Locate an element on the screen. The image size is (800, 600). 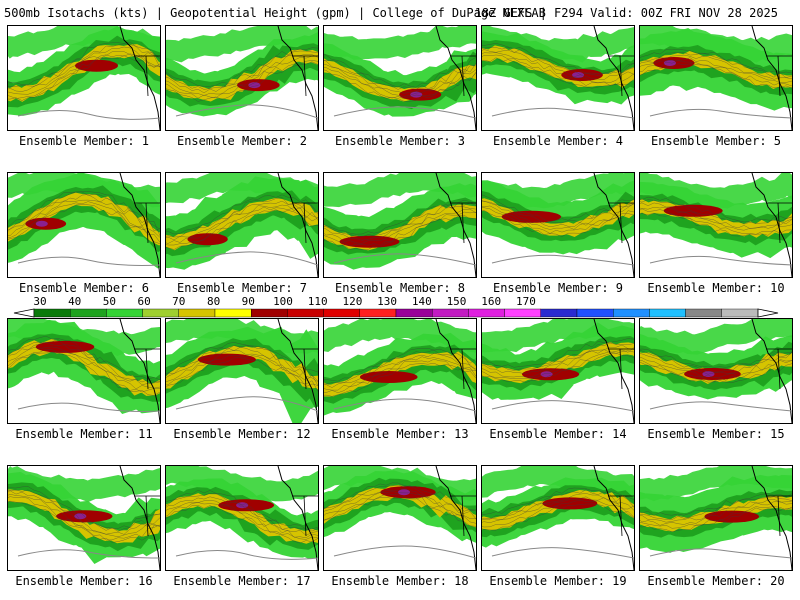
jet-core-yellow is located at coordinates (558, 218).